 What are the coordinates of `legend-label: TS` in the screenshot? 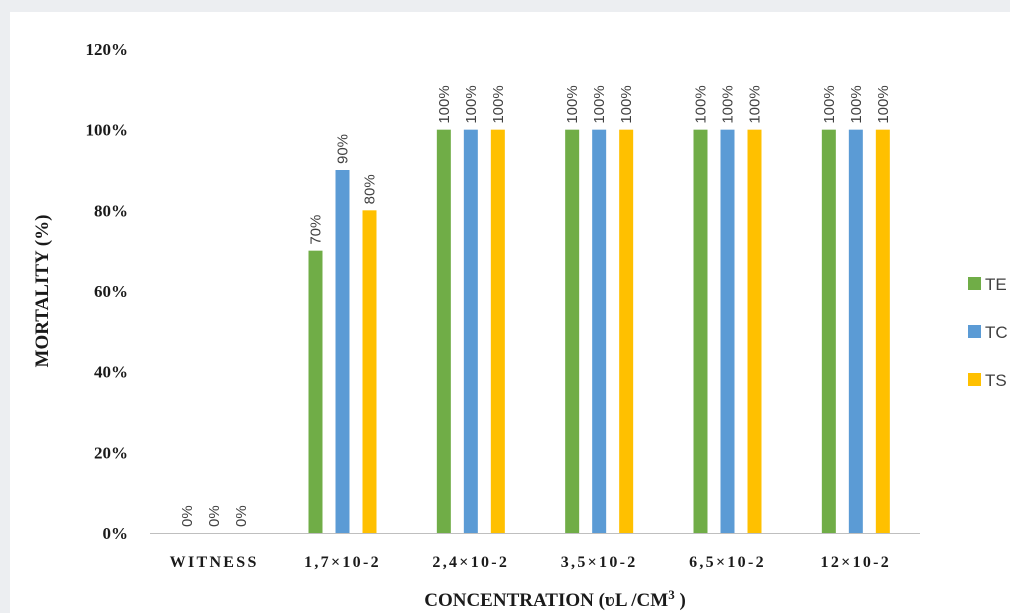 It's located at (996, 380).